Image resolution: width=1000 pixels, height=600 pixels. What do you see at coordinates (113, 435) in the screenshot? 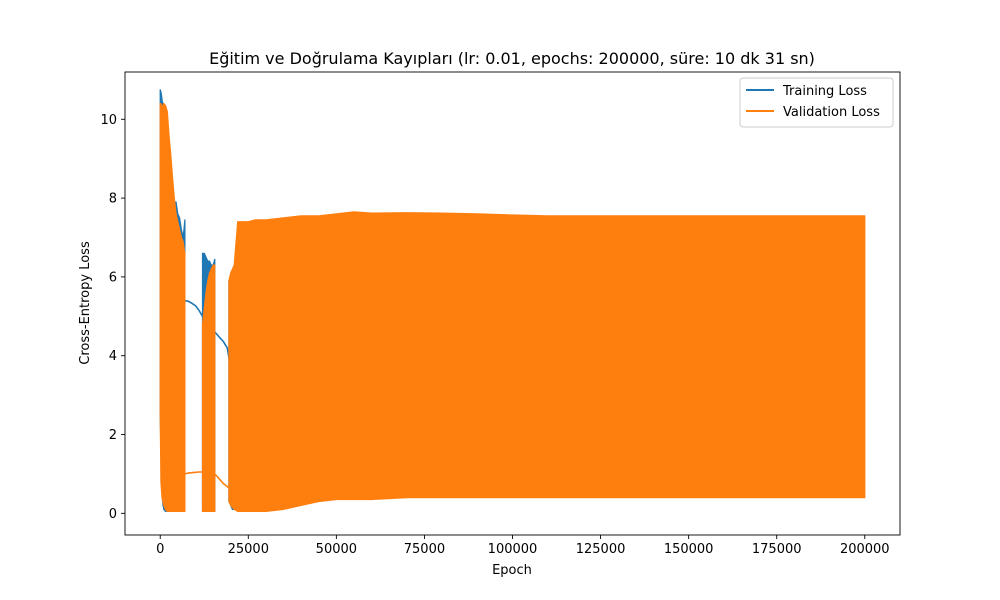
I see `y-tick-label: 2` at bounding box center [113, 435].